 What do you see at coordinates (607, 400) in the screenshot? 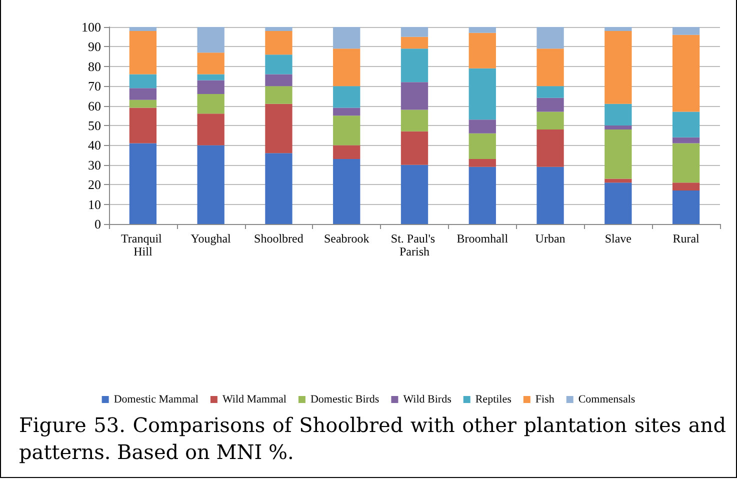
I see `legend-label: Commensals` at bounding box center [607, 400].